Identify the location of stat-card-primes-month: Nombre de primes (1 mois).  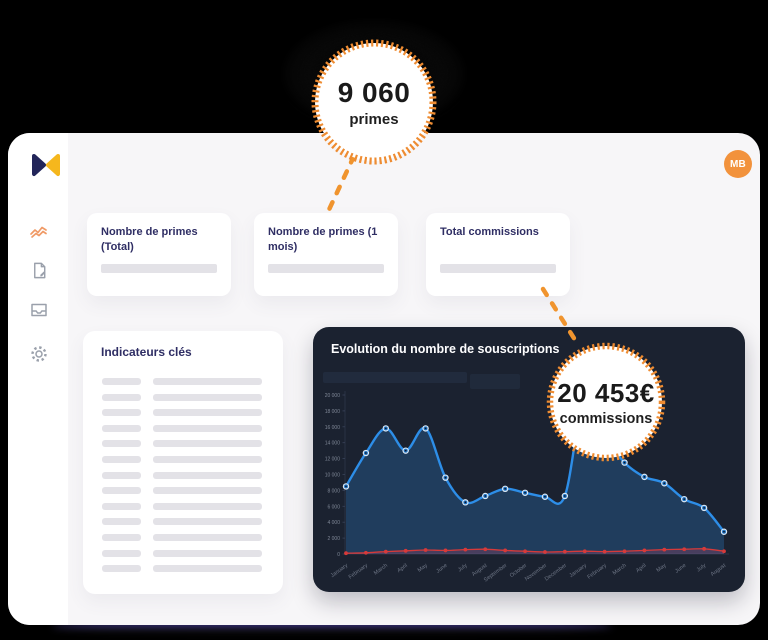
(326, 254).